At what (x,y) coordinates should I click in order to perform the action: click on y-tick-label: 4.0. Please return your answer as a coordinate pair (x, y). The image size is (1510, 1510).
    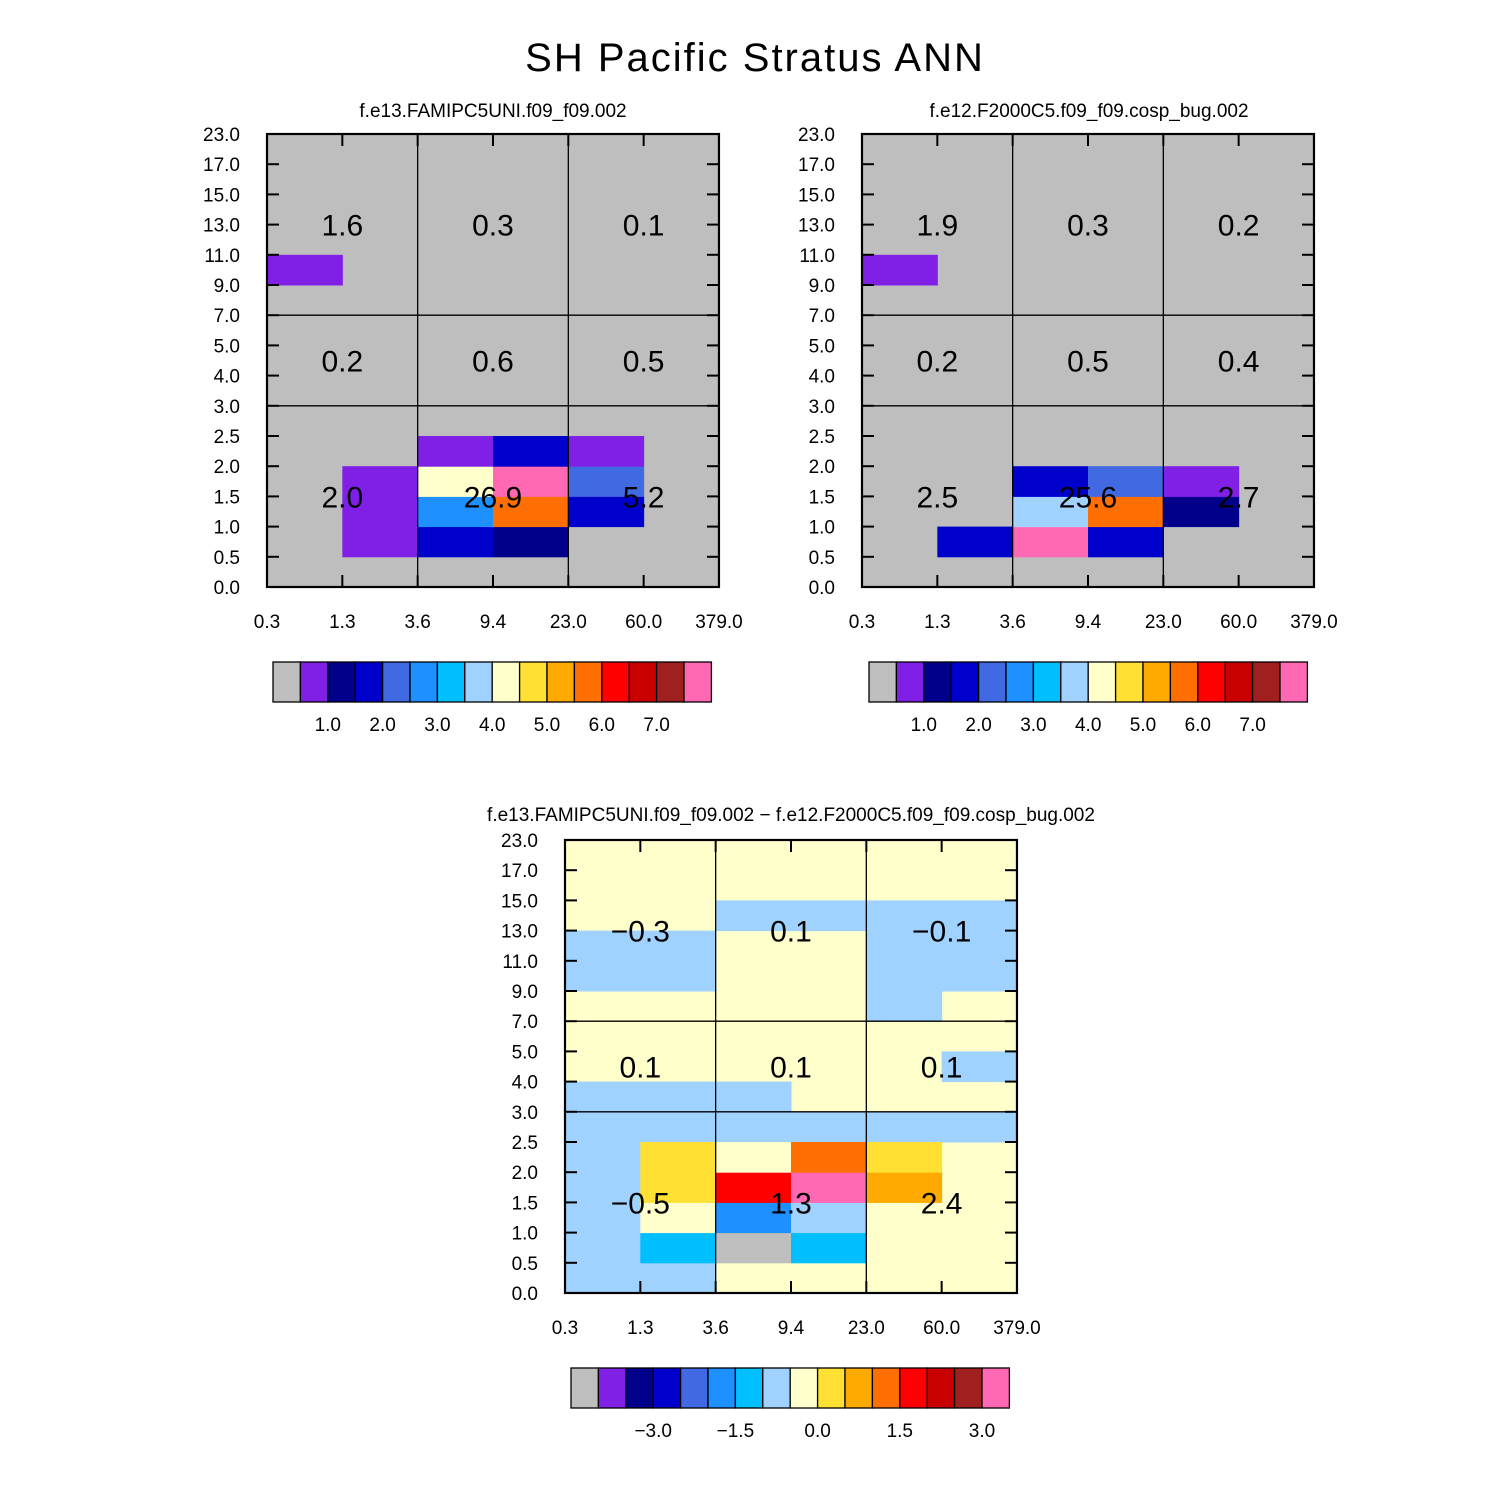
    Looking at the image, I should click on (227, 377).